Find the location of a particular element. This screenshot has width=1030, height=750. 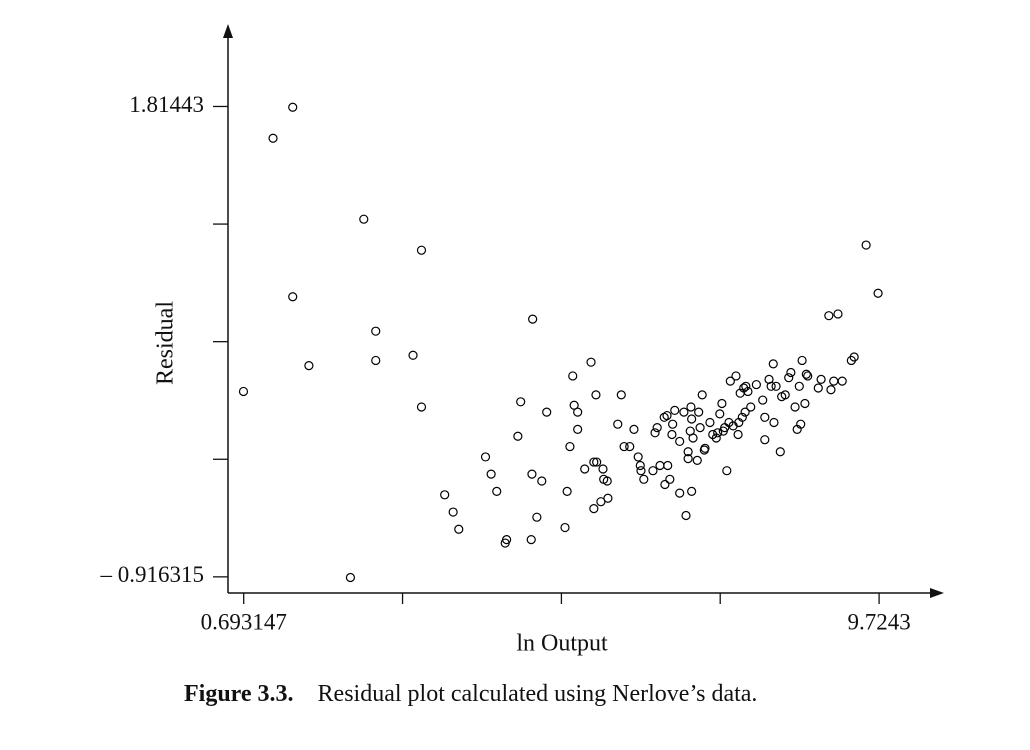

y-arrow is located at coordinates (228, 31).